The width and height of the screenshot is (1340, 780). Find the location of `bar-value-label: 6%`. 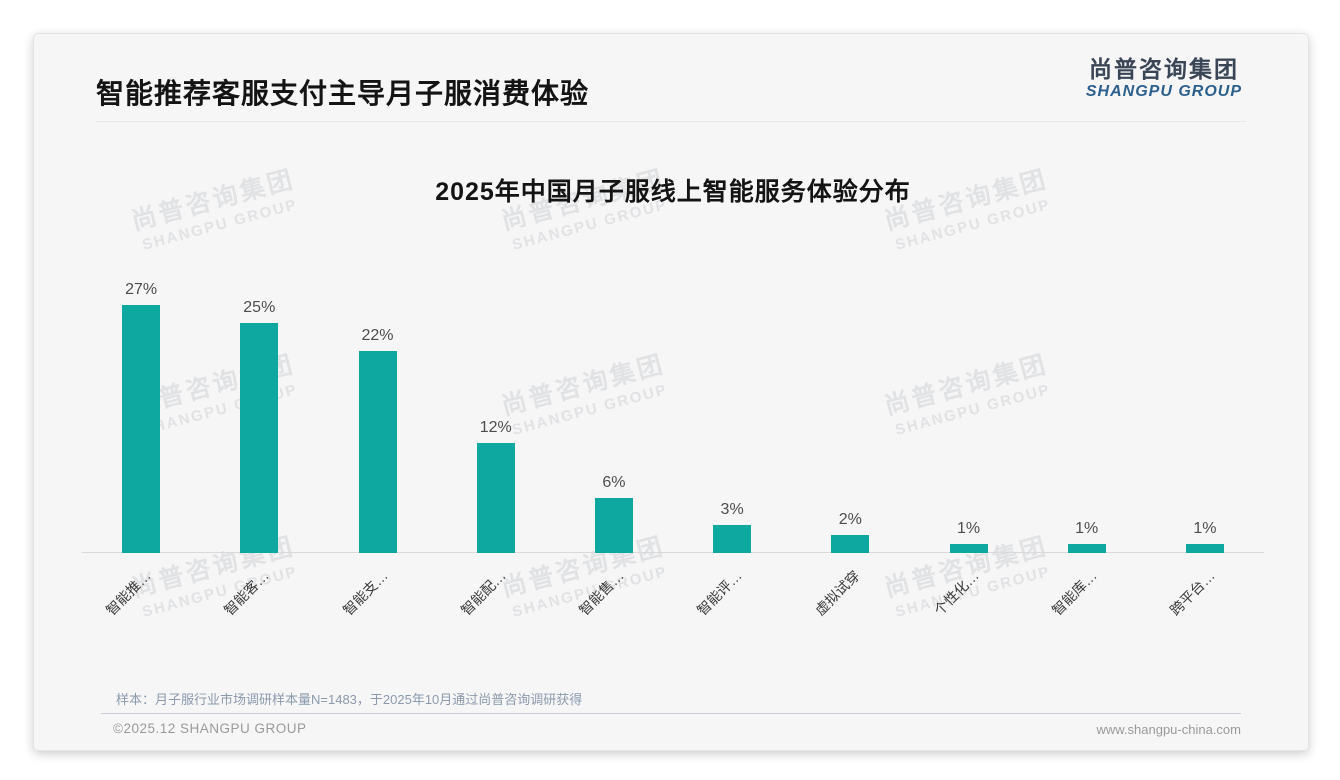

bar-value-label: 6% is located at coordinates (614, 482).